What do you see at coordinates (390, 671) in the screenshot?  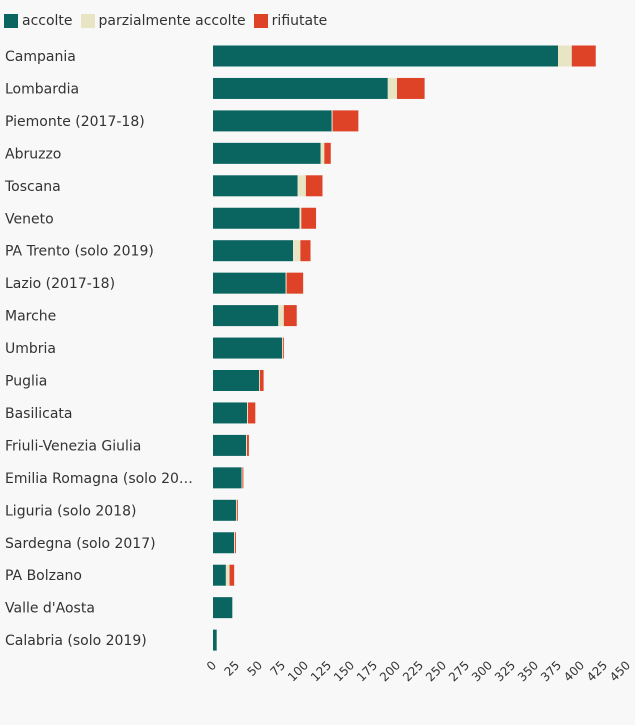 I see `x-tick-label-200: 200` at bounding box center [390, 671].